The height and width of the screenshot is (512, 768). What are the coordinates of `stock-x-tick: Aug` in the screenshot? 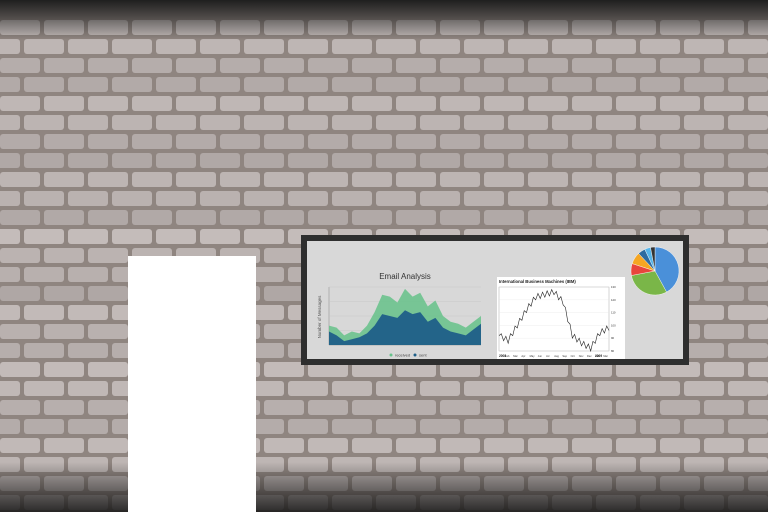 It's located at (556, 356).